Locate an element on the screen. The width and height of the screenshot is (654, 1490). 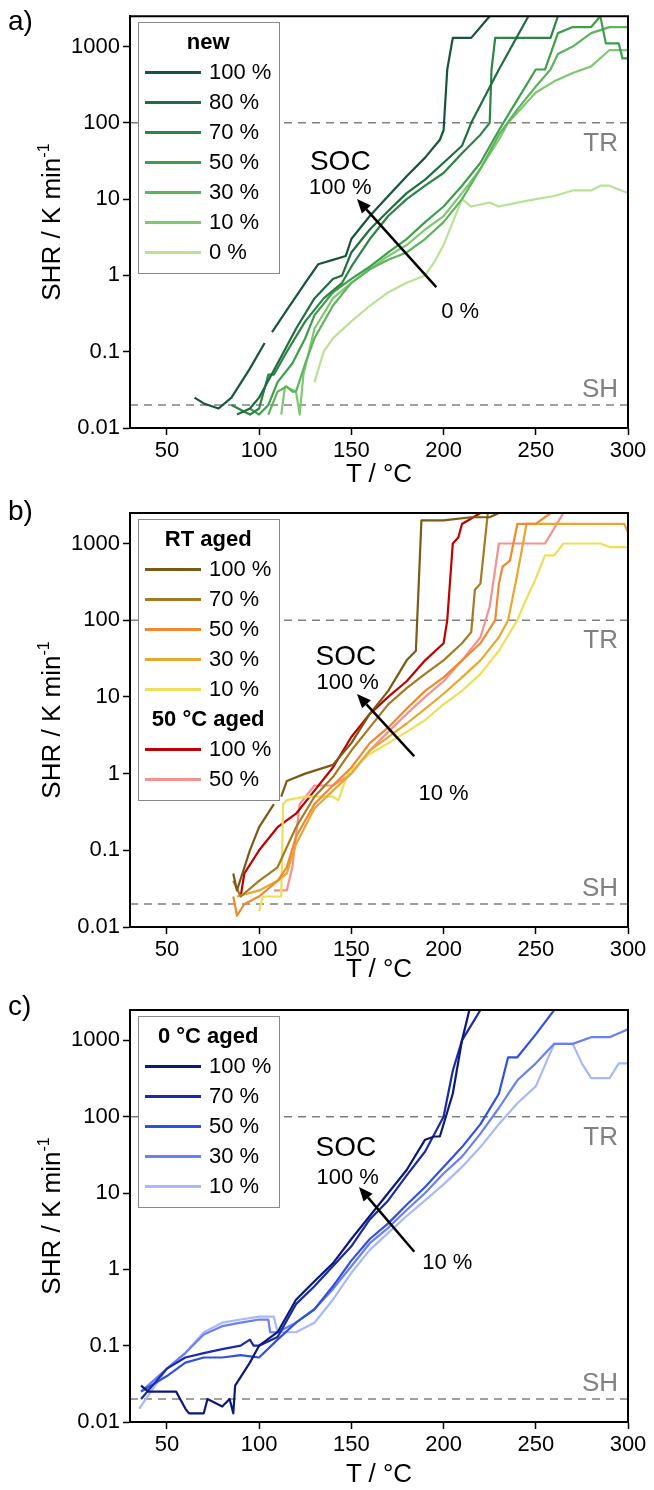
chart-title: a) is located at coordinates (20, 20).